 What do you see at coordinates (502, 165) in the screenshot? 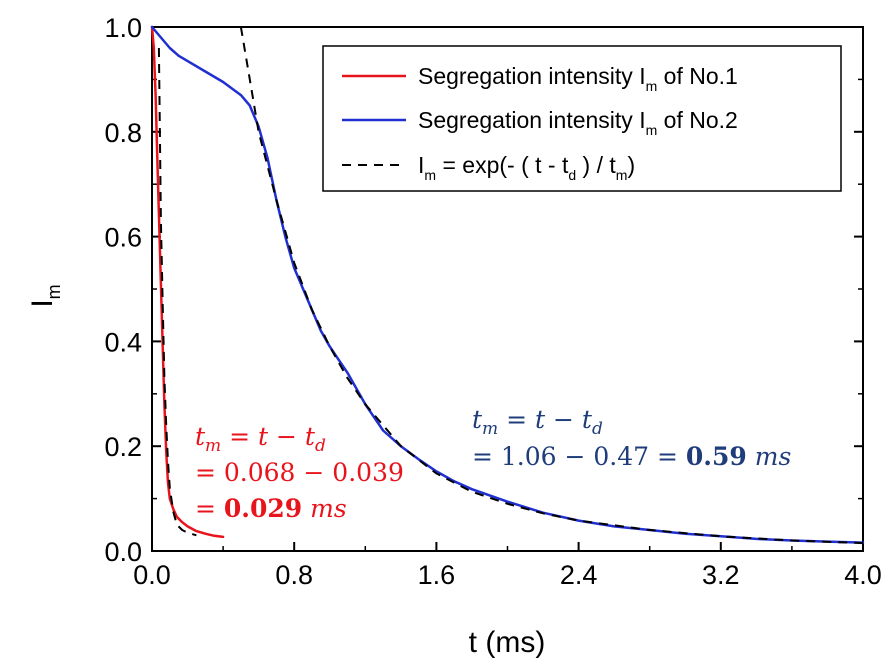
I see `legend-entry-fit-mid: = exp(- ( t - t` at bounding box center [502, 165].